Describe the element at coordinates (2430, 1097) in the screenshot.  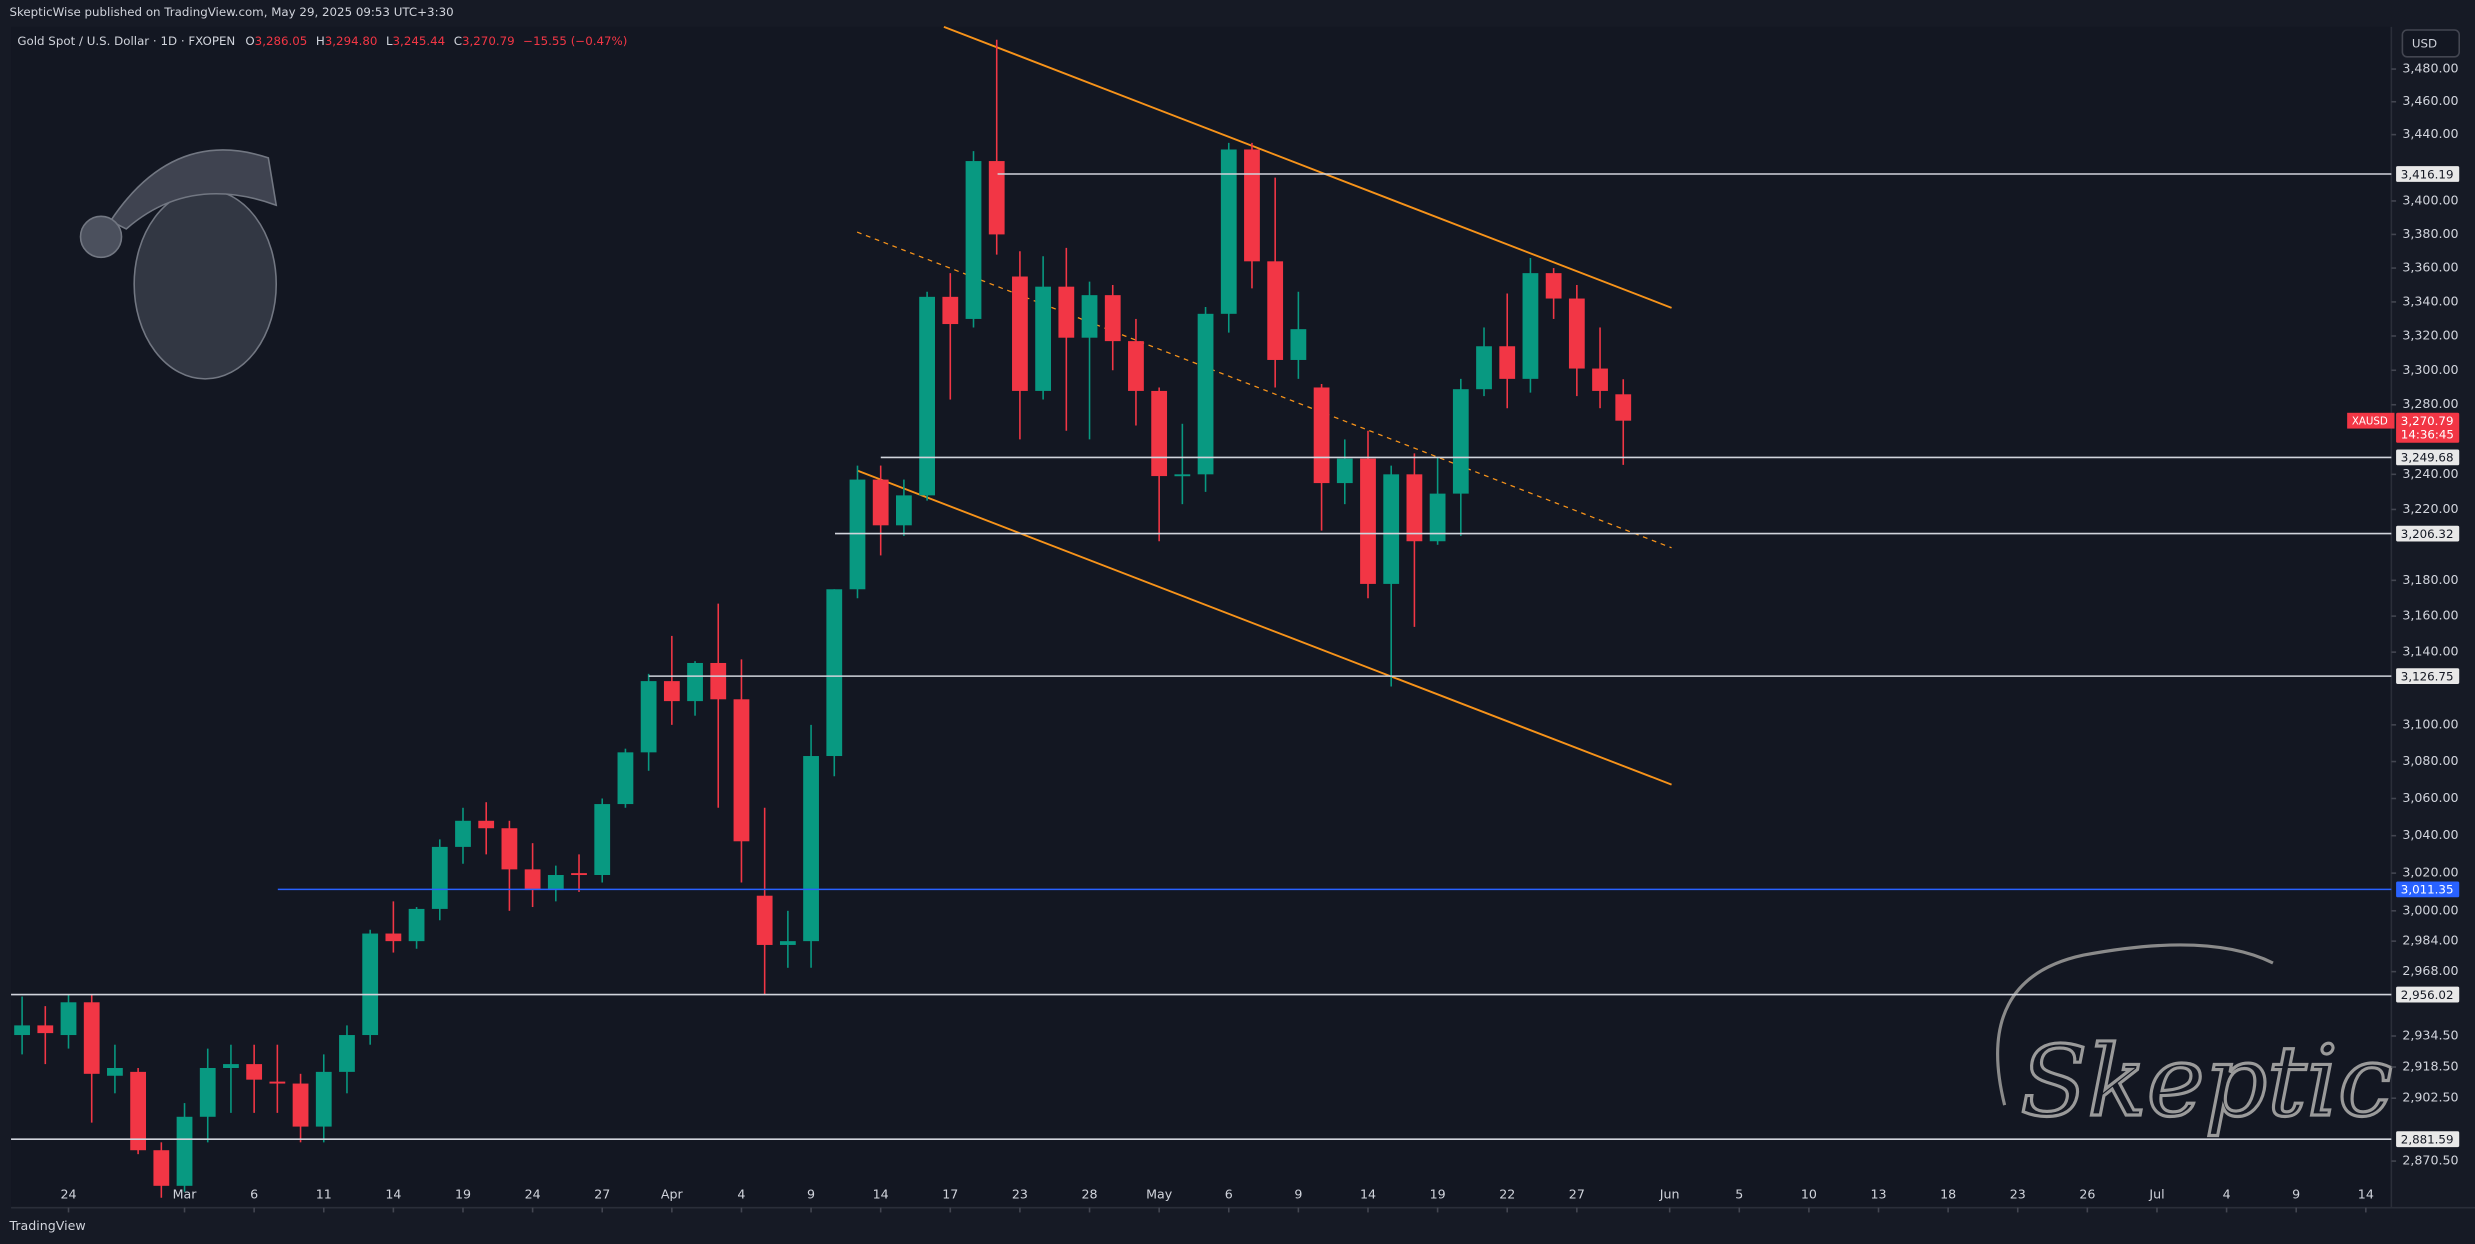
I see `y-tick-label: 2,902.50` at that location.